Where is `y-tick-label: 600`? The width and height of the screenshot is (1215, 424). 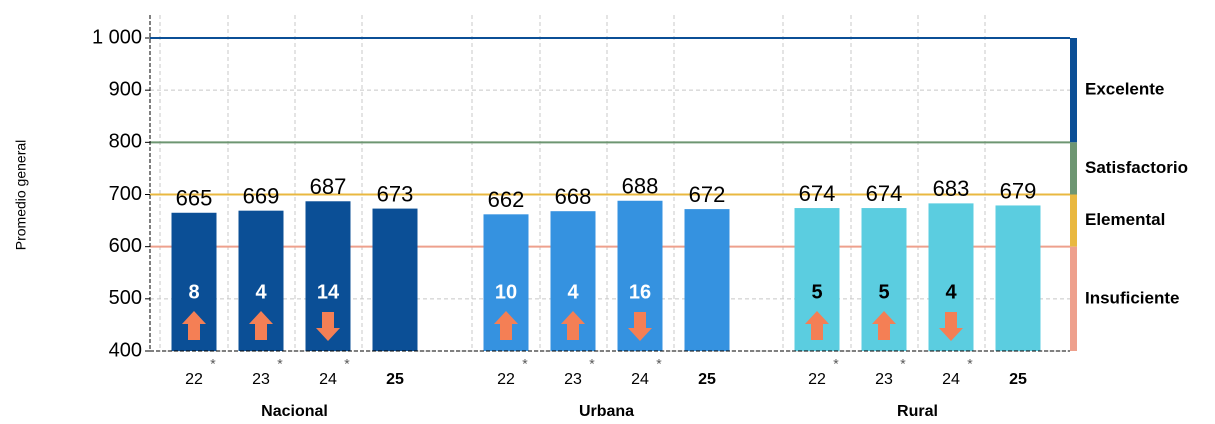 y-tick-label: 600 is located at coordinates (125, 246).